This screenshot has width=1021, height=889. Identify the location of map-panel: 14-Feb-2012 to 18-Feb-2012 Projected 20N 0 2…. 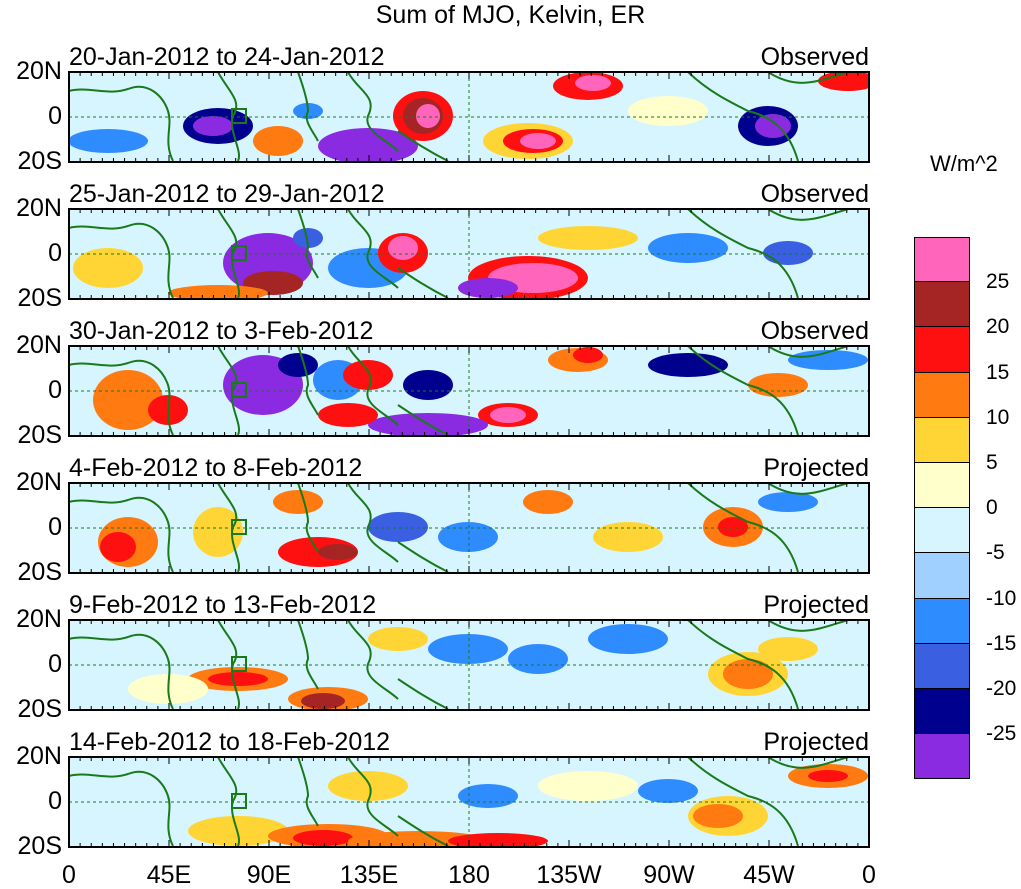
(510, 793).